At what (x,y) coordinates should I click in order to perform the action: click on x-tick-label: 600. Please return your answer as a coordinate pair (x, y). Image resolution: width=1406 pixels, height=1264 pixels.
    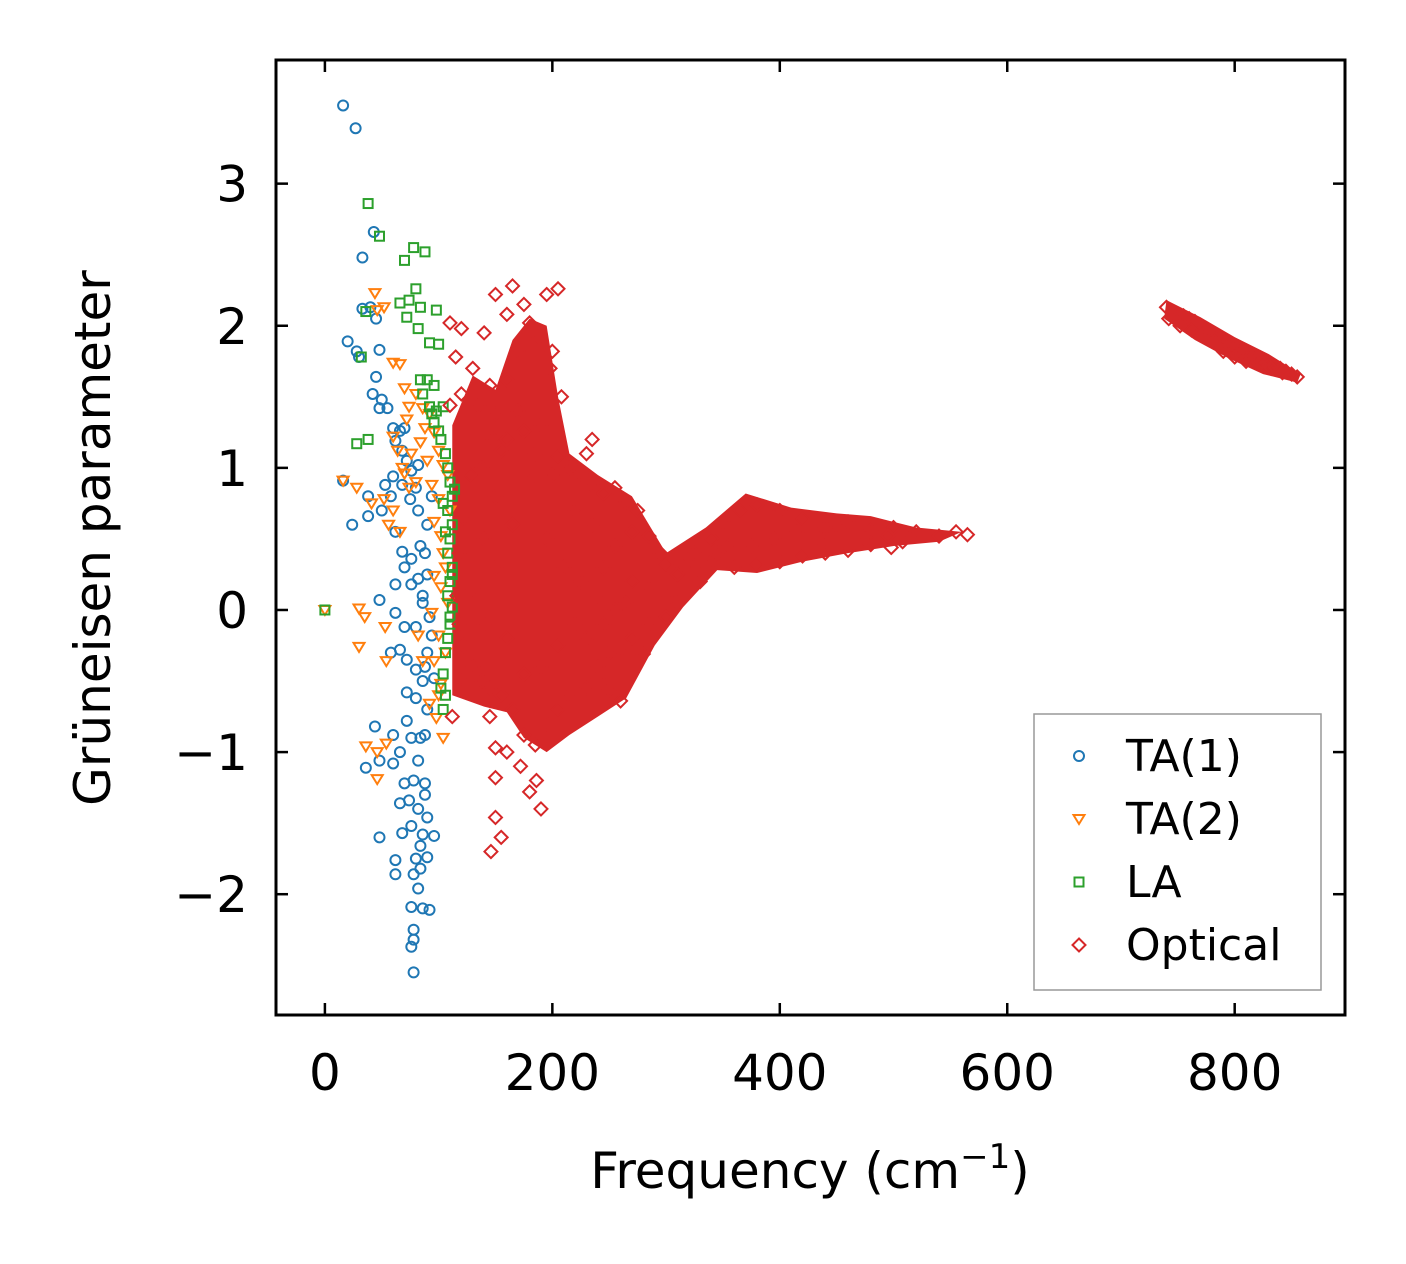
    Looking at the image, I should click on (1007, 1073).